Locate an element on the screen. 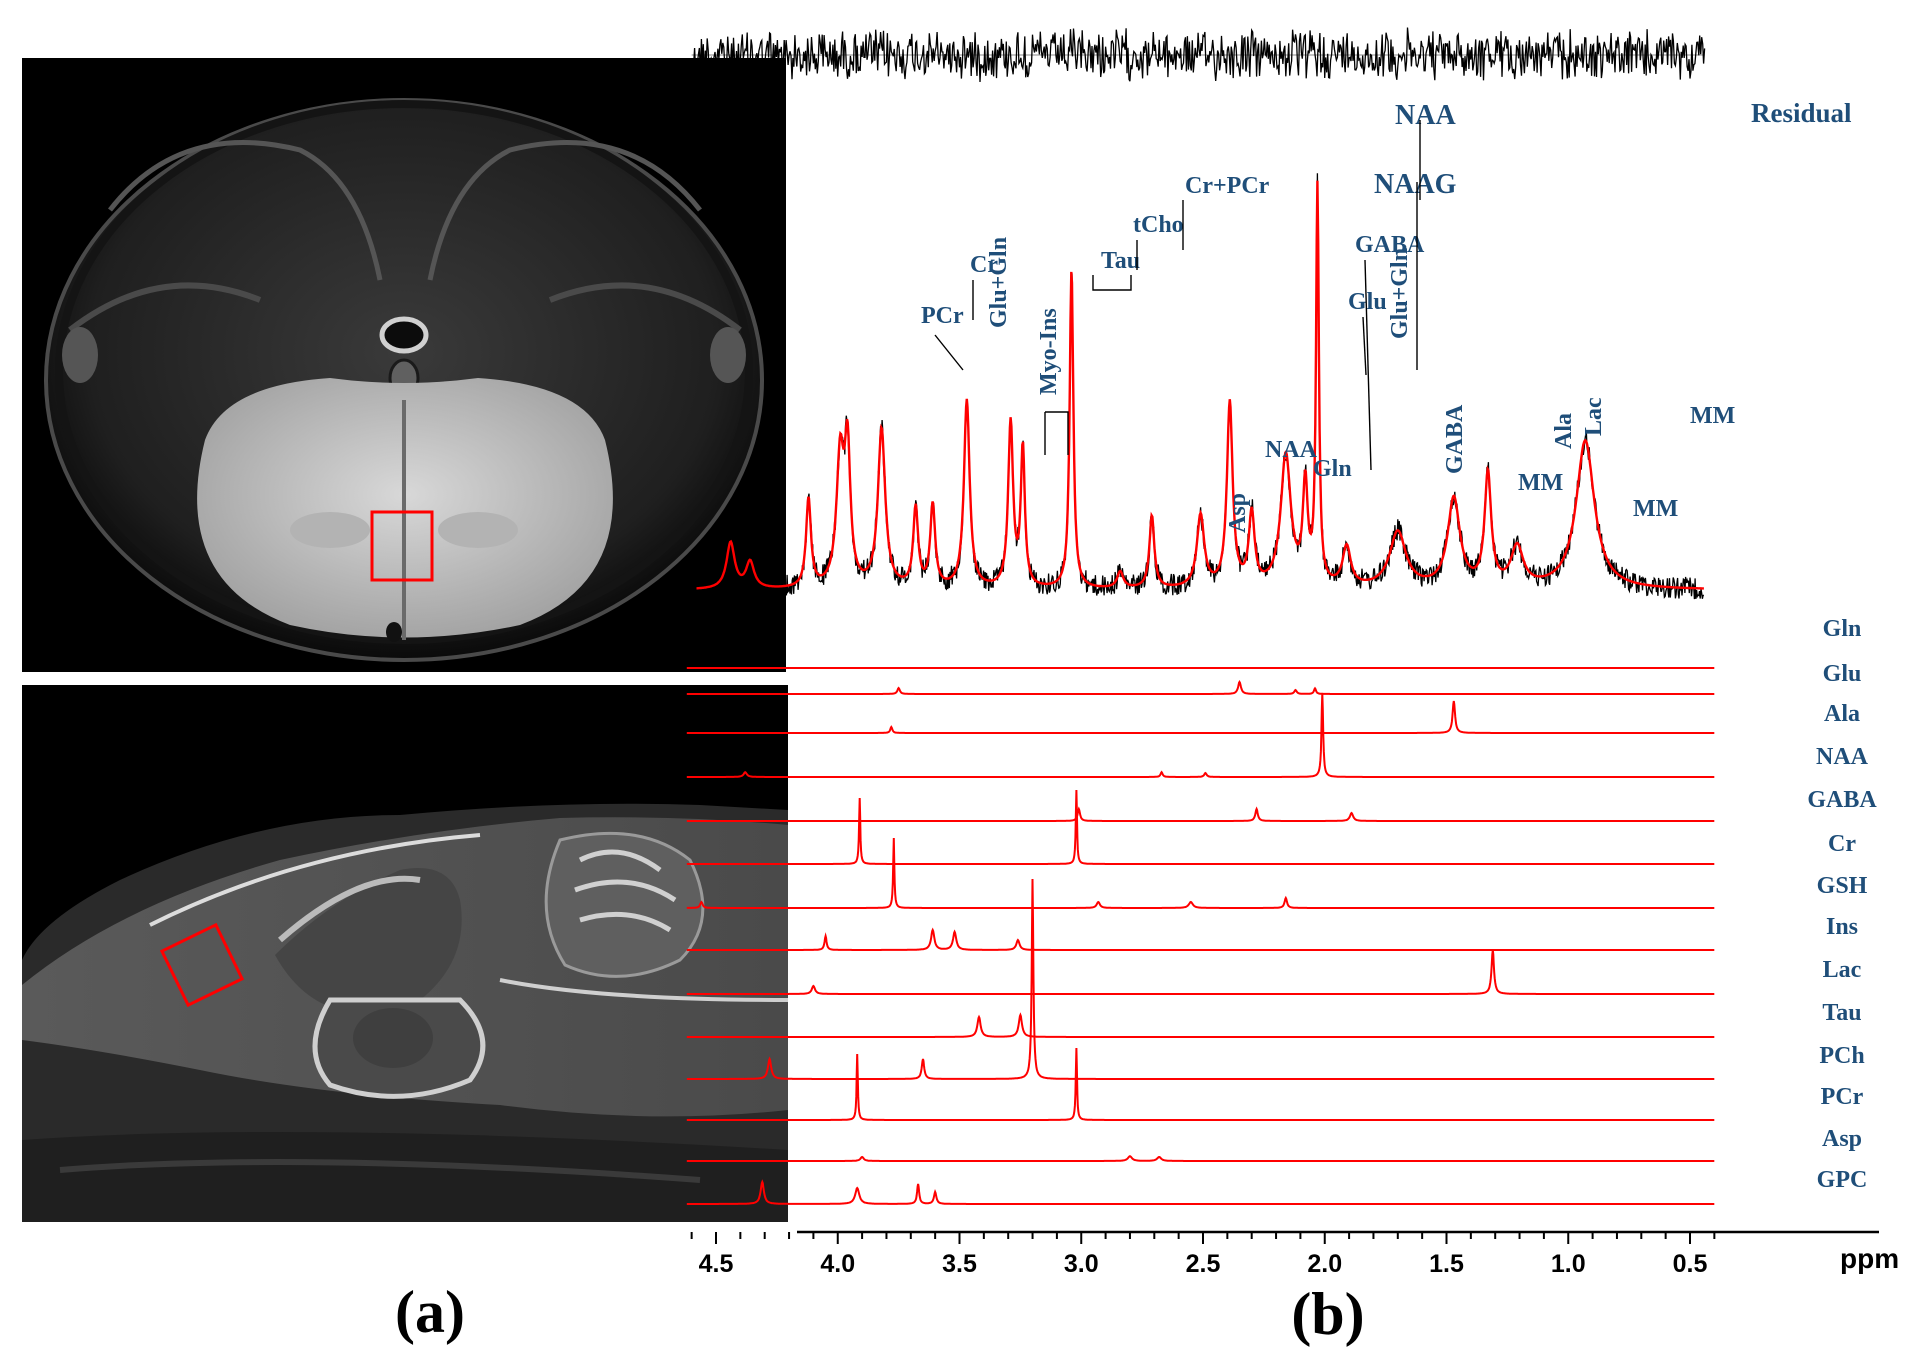 This screenshot has width=1914, height=1349. basis-line-asp is located at coordinates (1200, 1158).